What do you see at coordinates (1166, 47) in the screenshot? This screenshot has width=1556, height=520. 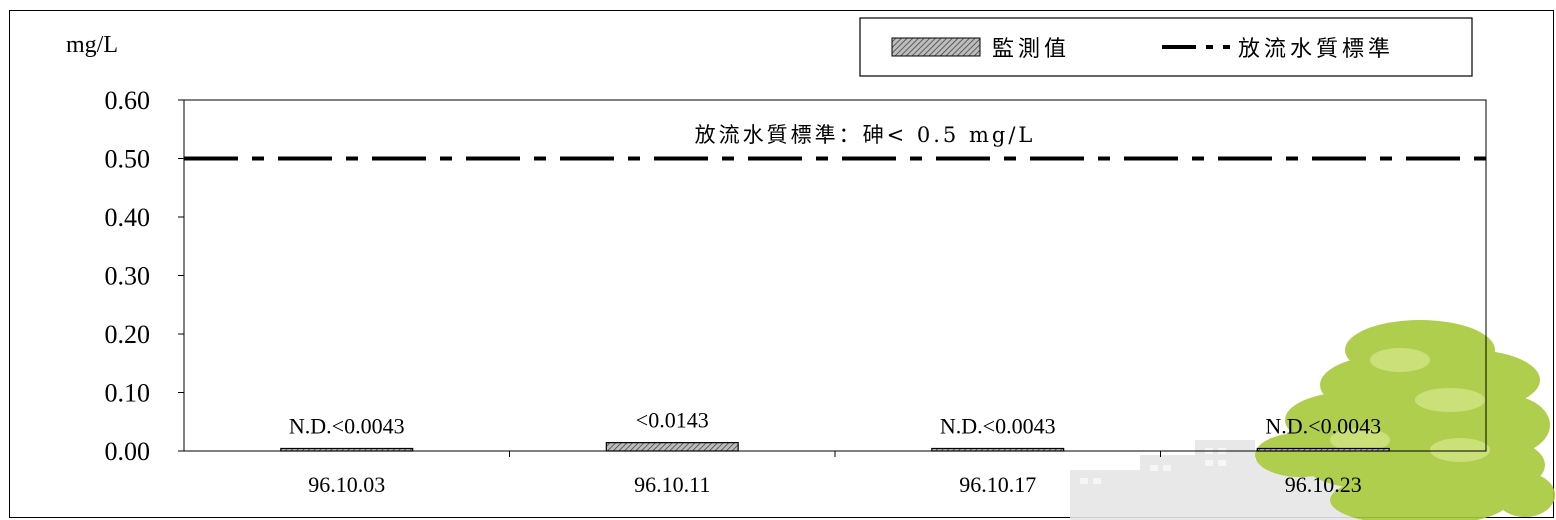 I see `legend: 監測值 放流水質標準` at bounding box center [1166, 47].